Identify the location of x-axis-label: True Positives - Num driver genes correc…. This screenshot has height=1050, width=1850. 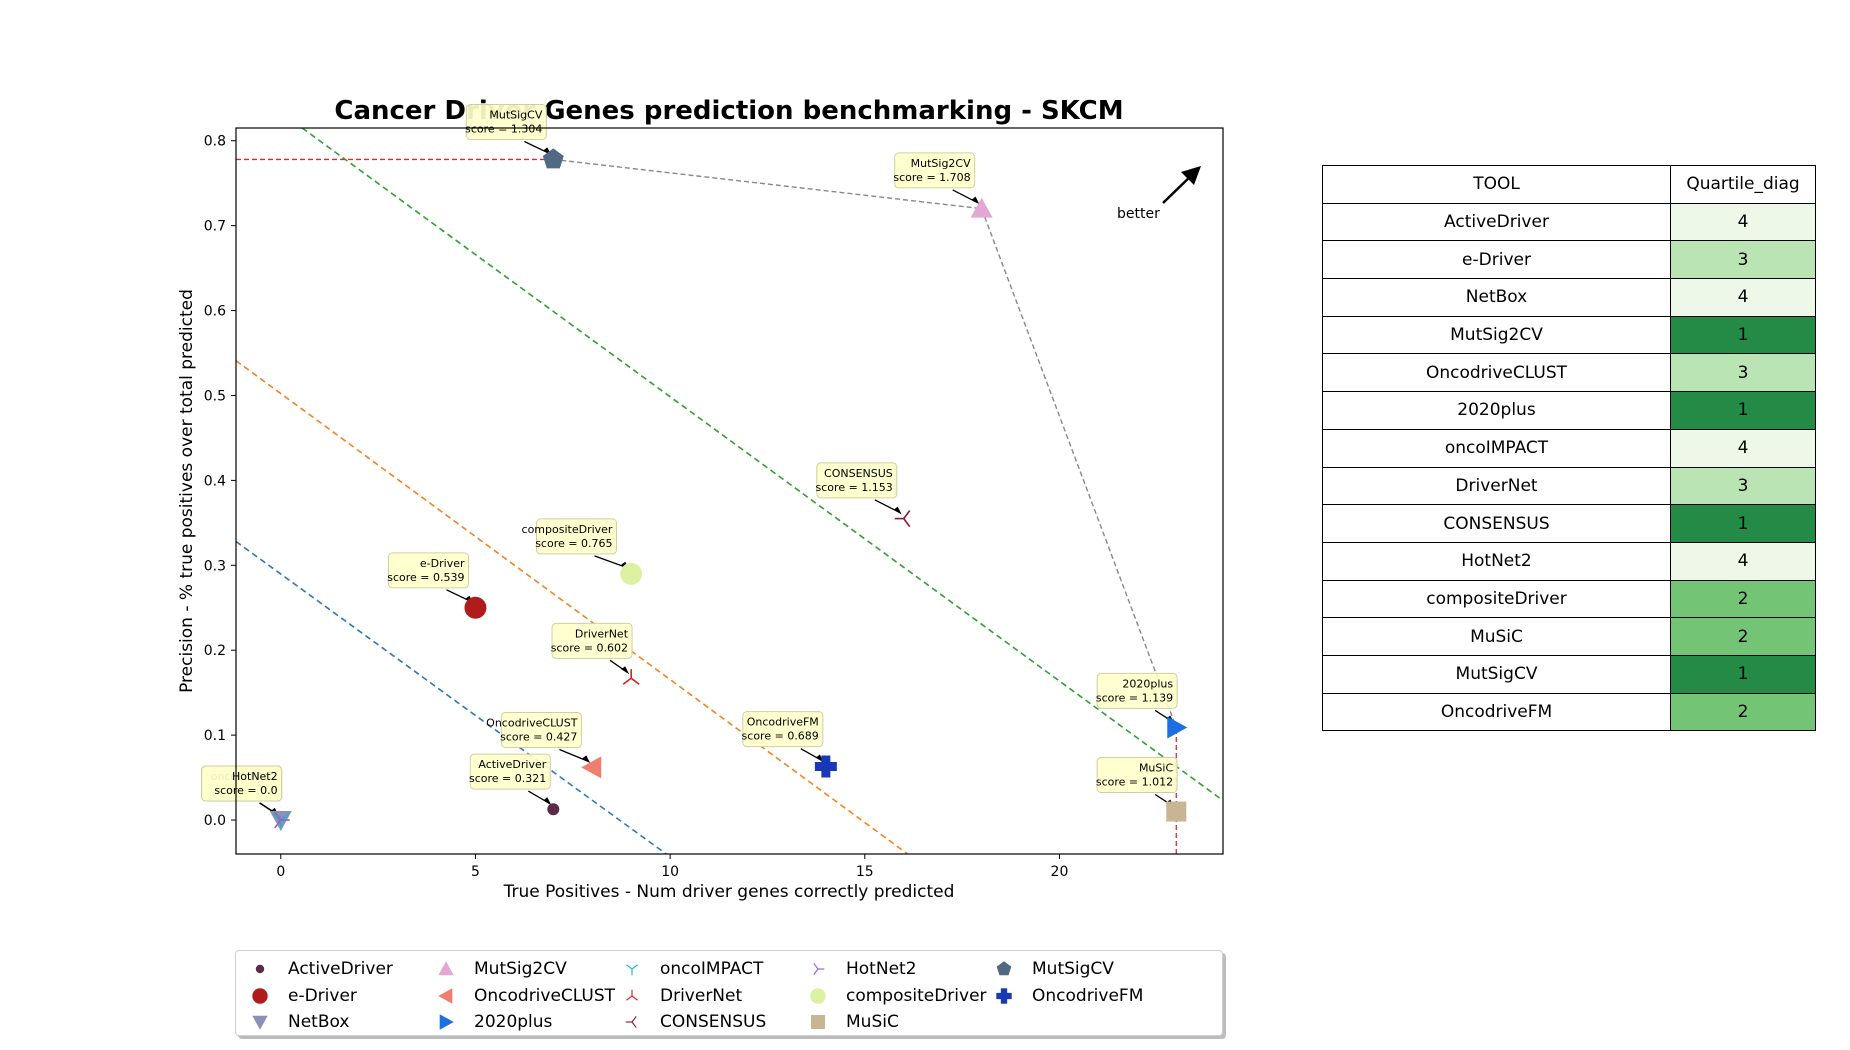
(729, 892).